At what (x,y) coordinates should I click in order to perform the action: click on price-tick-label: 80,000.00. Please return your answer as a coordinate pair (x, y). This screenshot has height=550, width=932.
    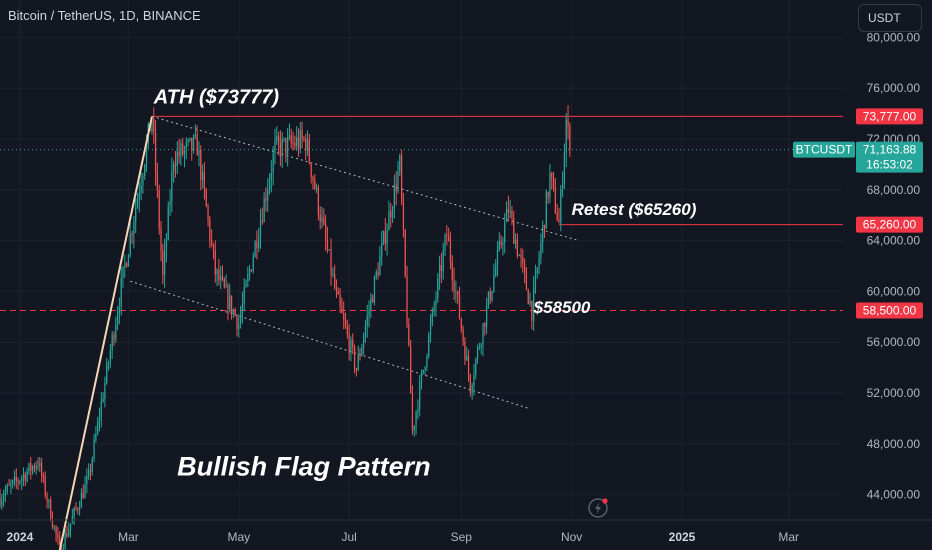
    Looking at the image, I should click on (894, 37).